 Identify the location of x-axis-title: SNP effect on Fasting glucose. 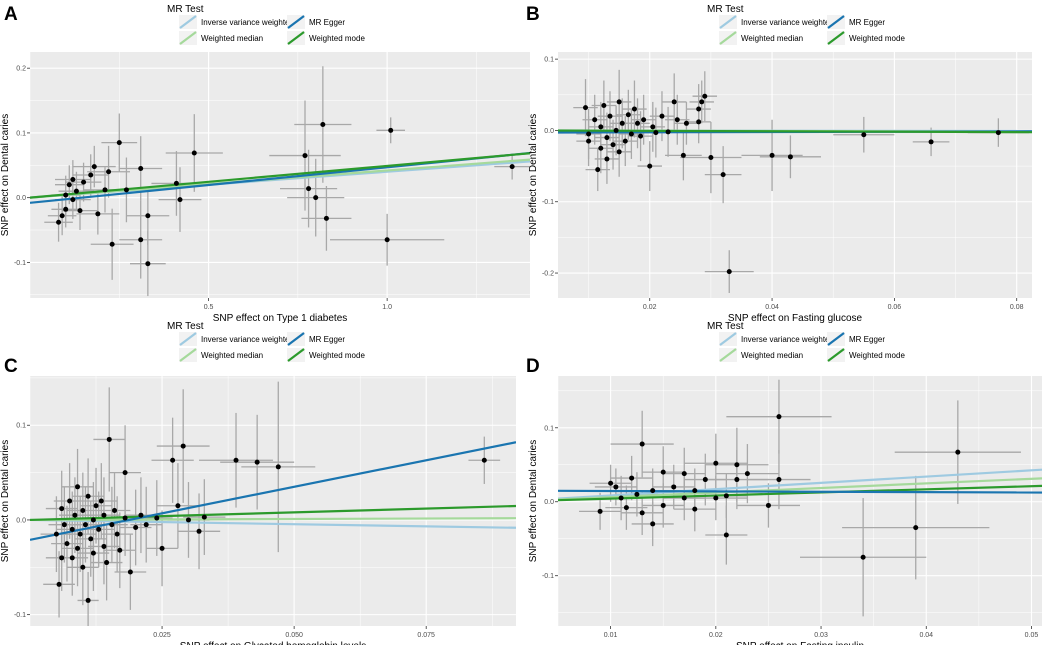
(795, 318).